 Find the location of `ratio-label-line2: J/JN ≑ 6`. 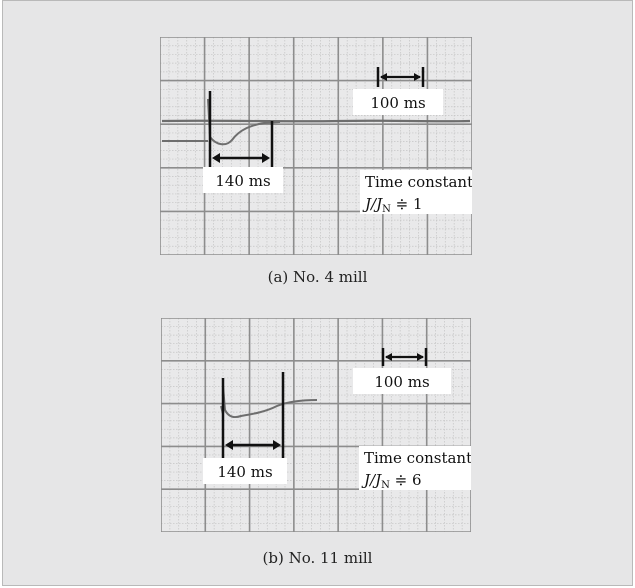

ratio-label-line2: J/JN ≑ 6 is located at coordinates (391, 481).